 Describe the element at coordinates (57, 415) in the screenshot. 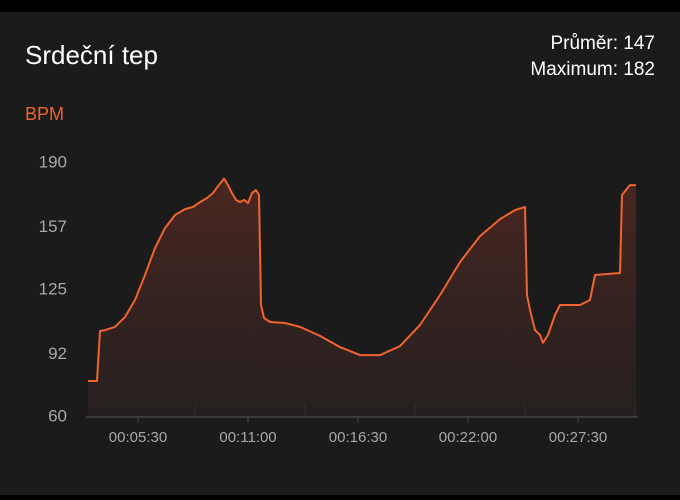

I see `y-tick-label: 60` at that location.